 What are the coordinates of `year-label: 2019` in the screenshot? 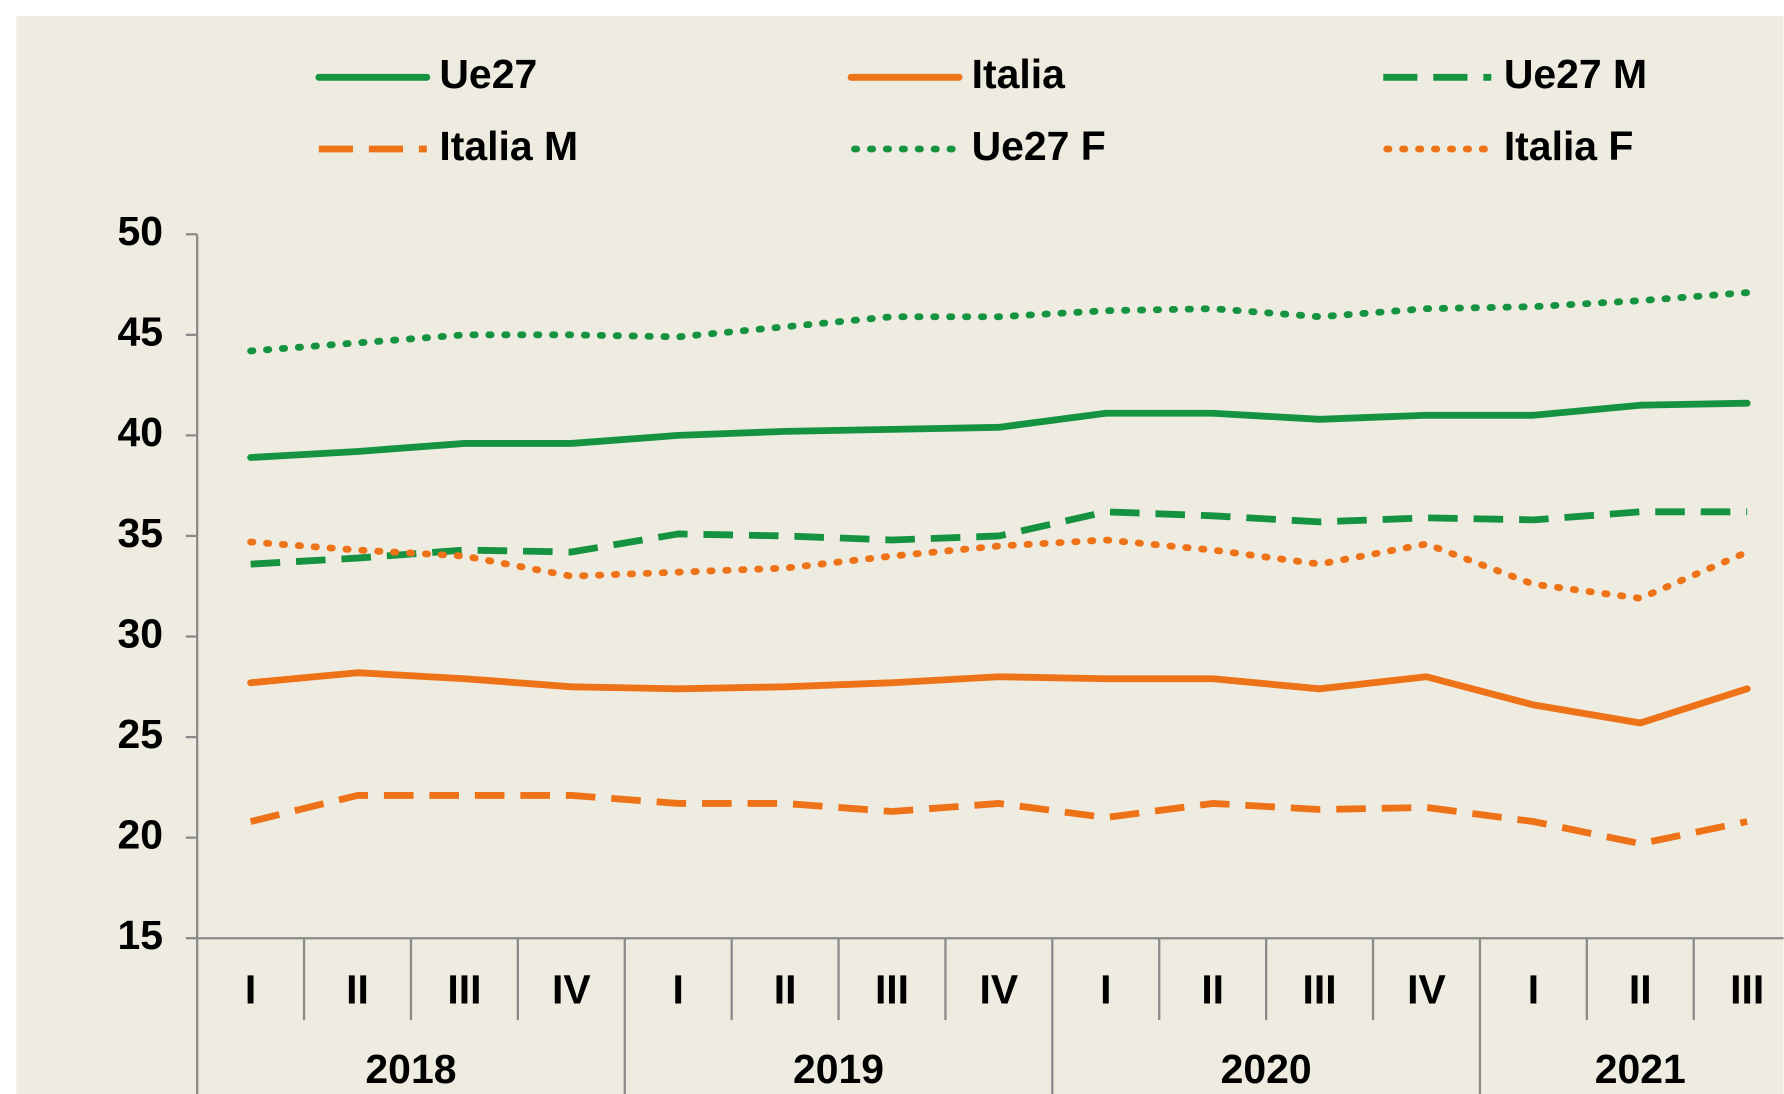 It's located at (838, 1069).